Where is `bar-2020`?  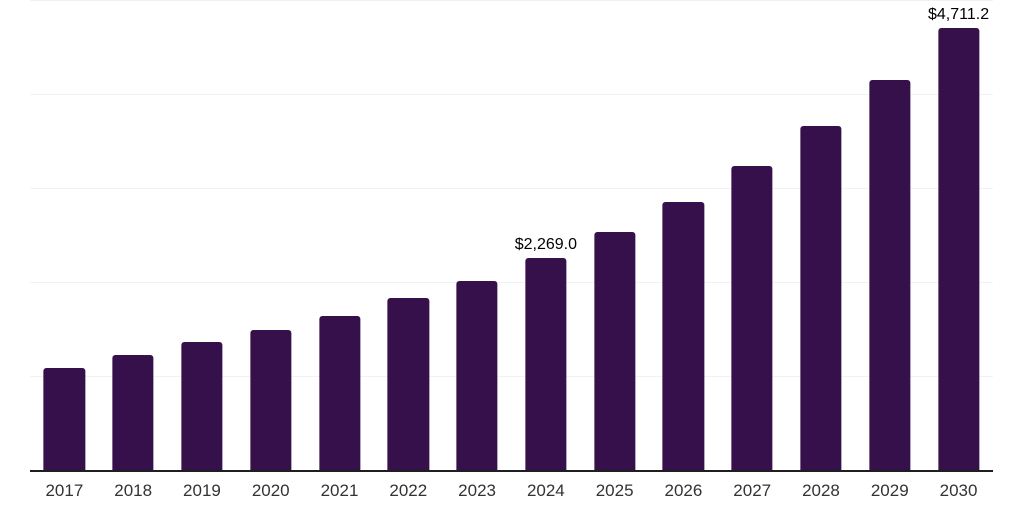 bar-2020 is located at coordinates (271, 400).